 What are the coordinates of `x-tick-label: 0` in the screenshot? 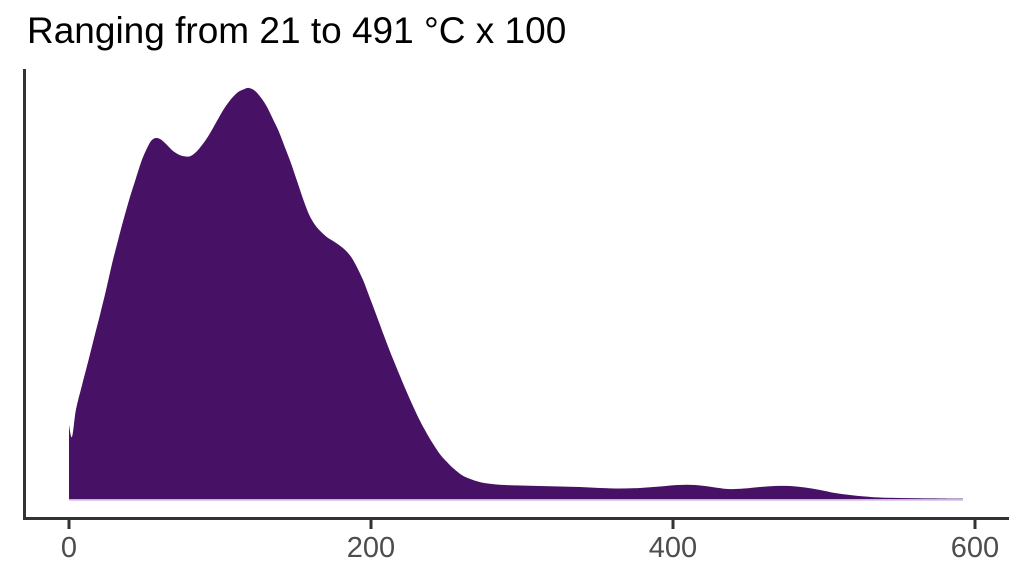 It's located at (69, 548).